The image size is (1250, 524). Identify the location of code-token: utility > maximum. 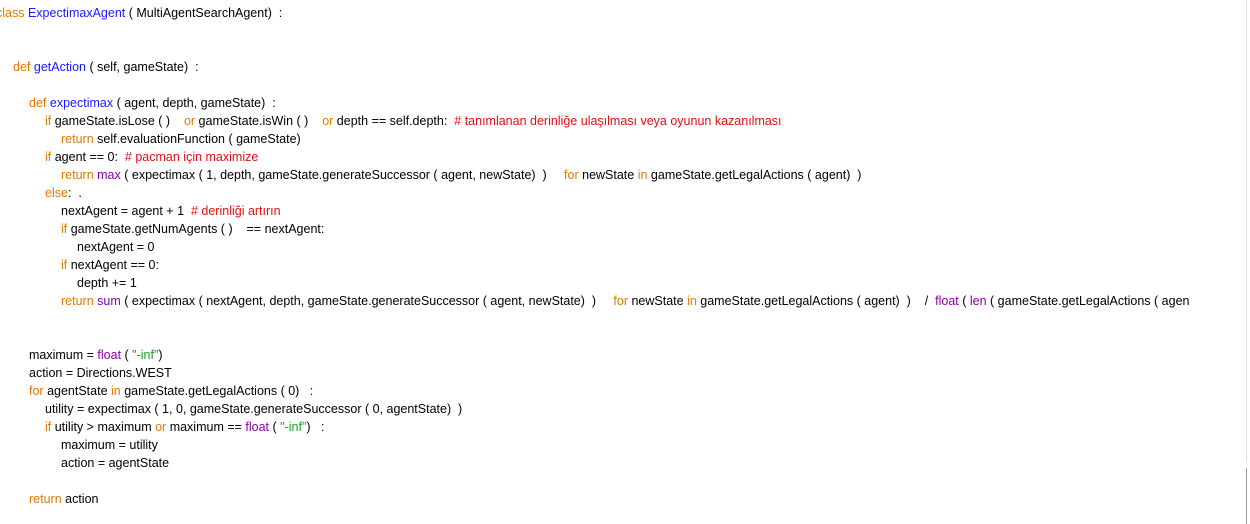
(103, 427).